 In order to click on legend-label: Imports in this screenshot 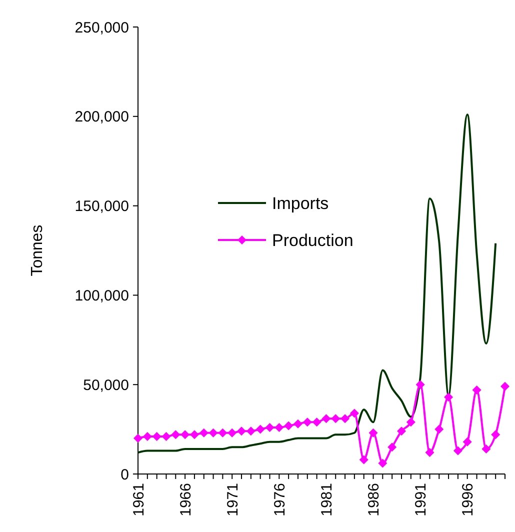, I will do `click(300, 203)`.